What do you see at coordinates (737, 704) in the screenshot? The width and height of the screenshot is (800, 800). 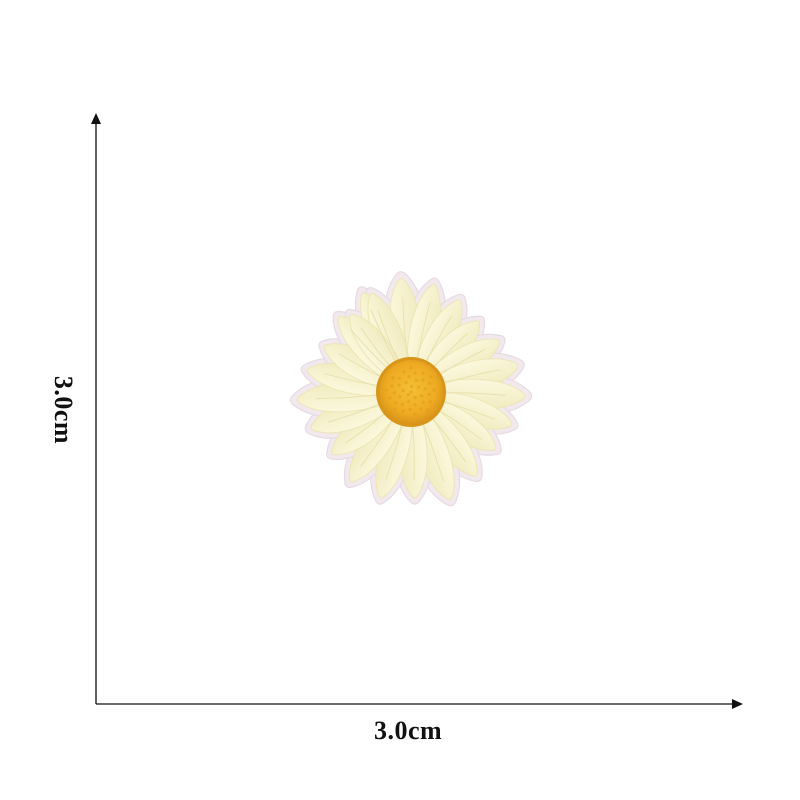 I see `horizontal-axis-arrow-icon` at bounding box center [737, 704].